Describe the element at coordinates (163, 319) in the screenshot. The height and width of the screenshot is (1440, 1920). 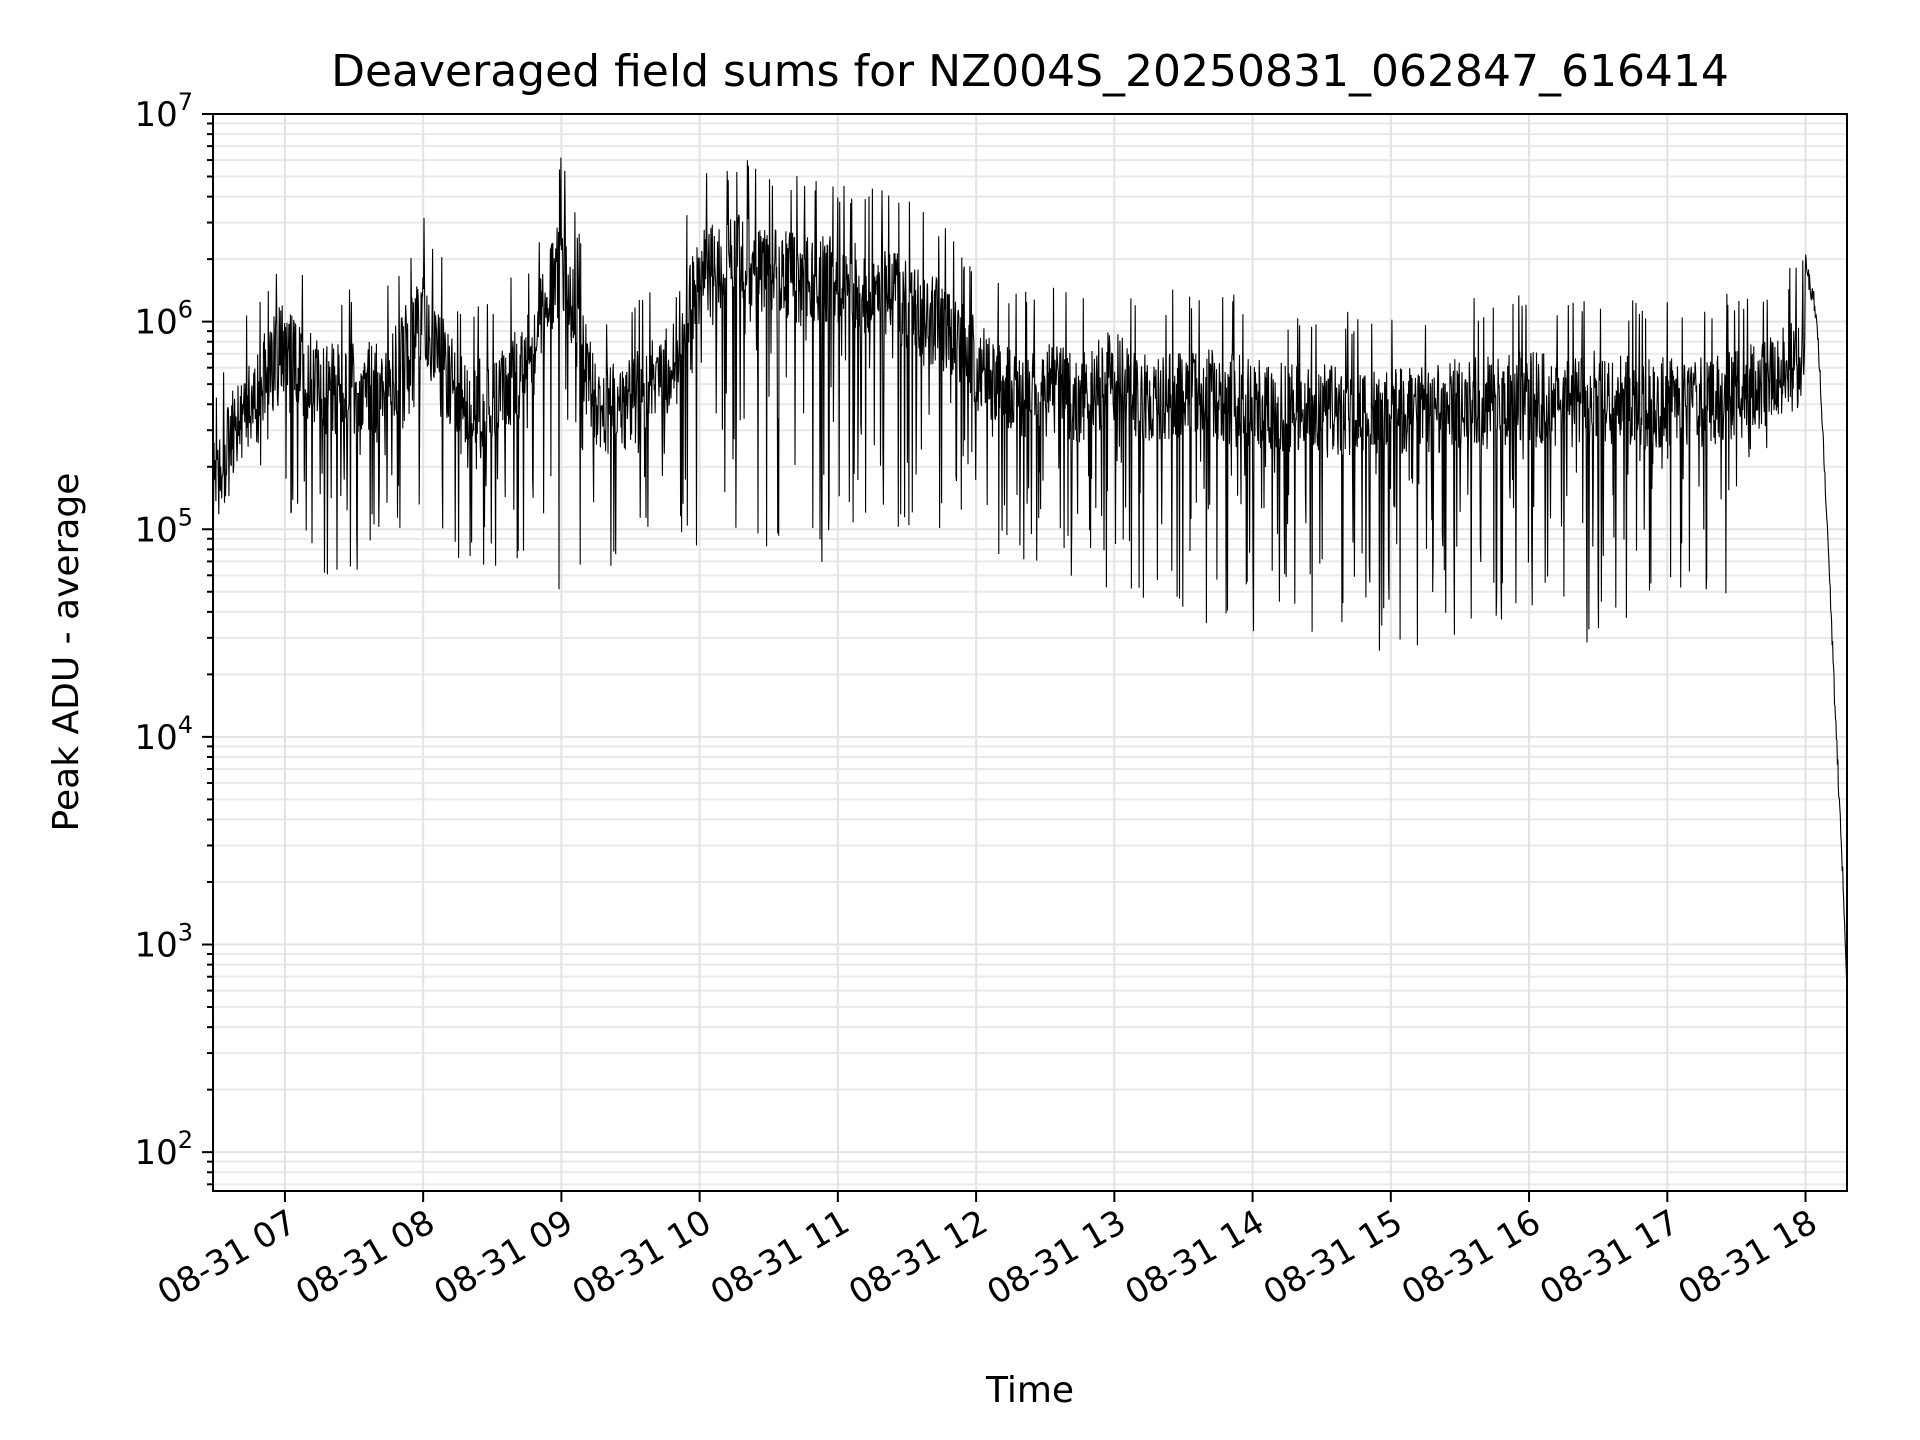
I see `y-tick-label: 10⁶` at that location.